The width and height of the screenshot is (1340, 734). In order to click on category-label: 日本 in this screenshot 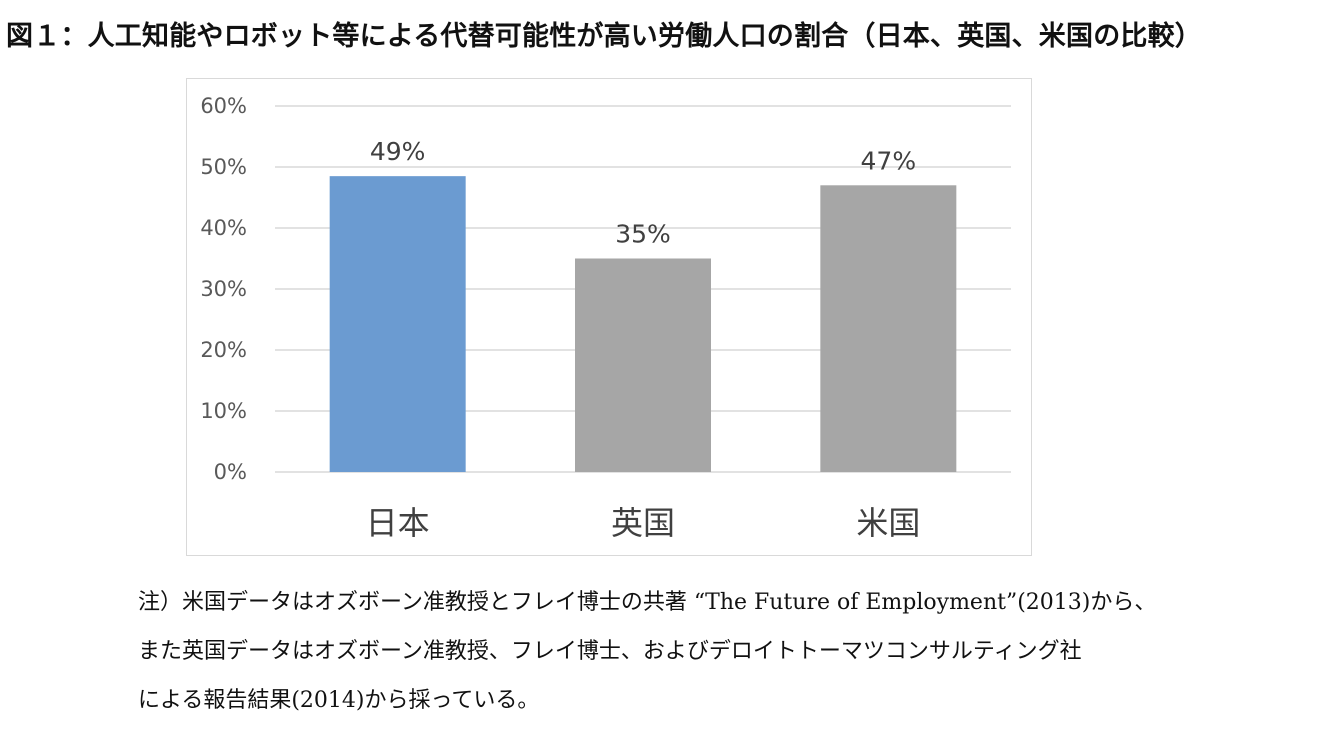, I will do `click(398, 523)`.